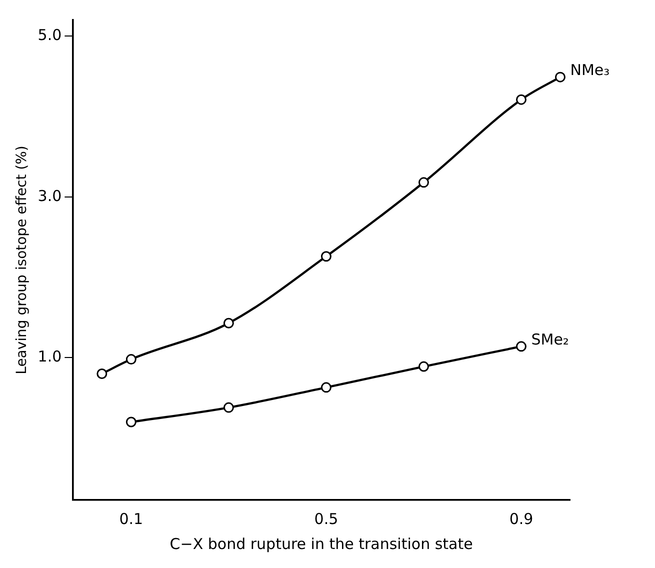 This screenshot has height=568, width=655. What do you see at coordinates (50, 195) in the screenshot?
I see `y-tick-label: 3.0` at bounding box center [50, 195].